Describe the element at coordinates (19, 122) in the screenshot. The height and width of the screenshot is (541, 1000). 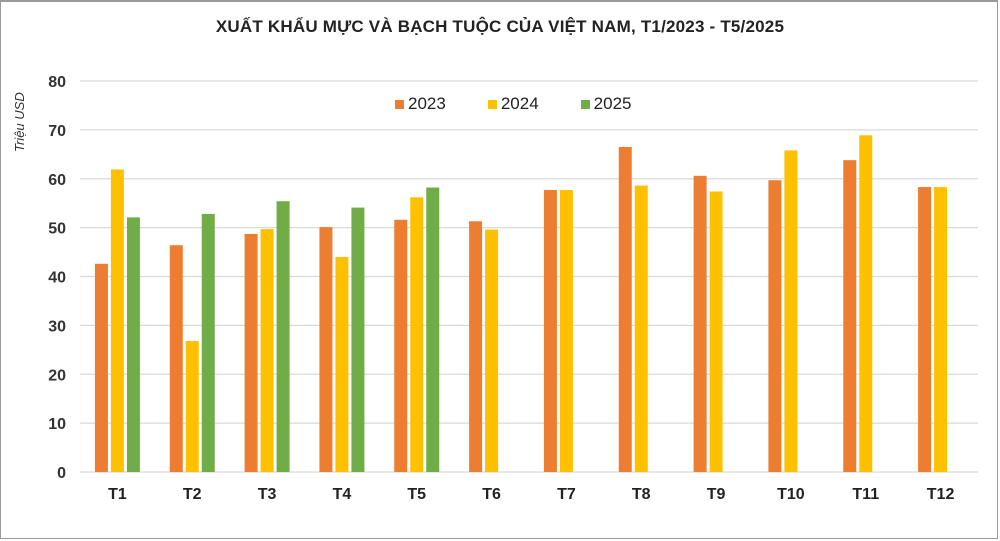
I see `y-axis-label: Triệu USD` at that location.